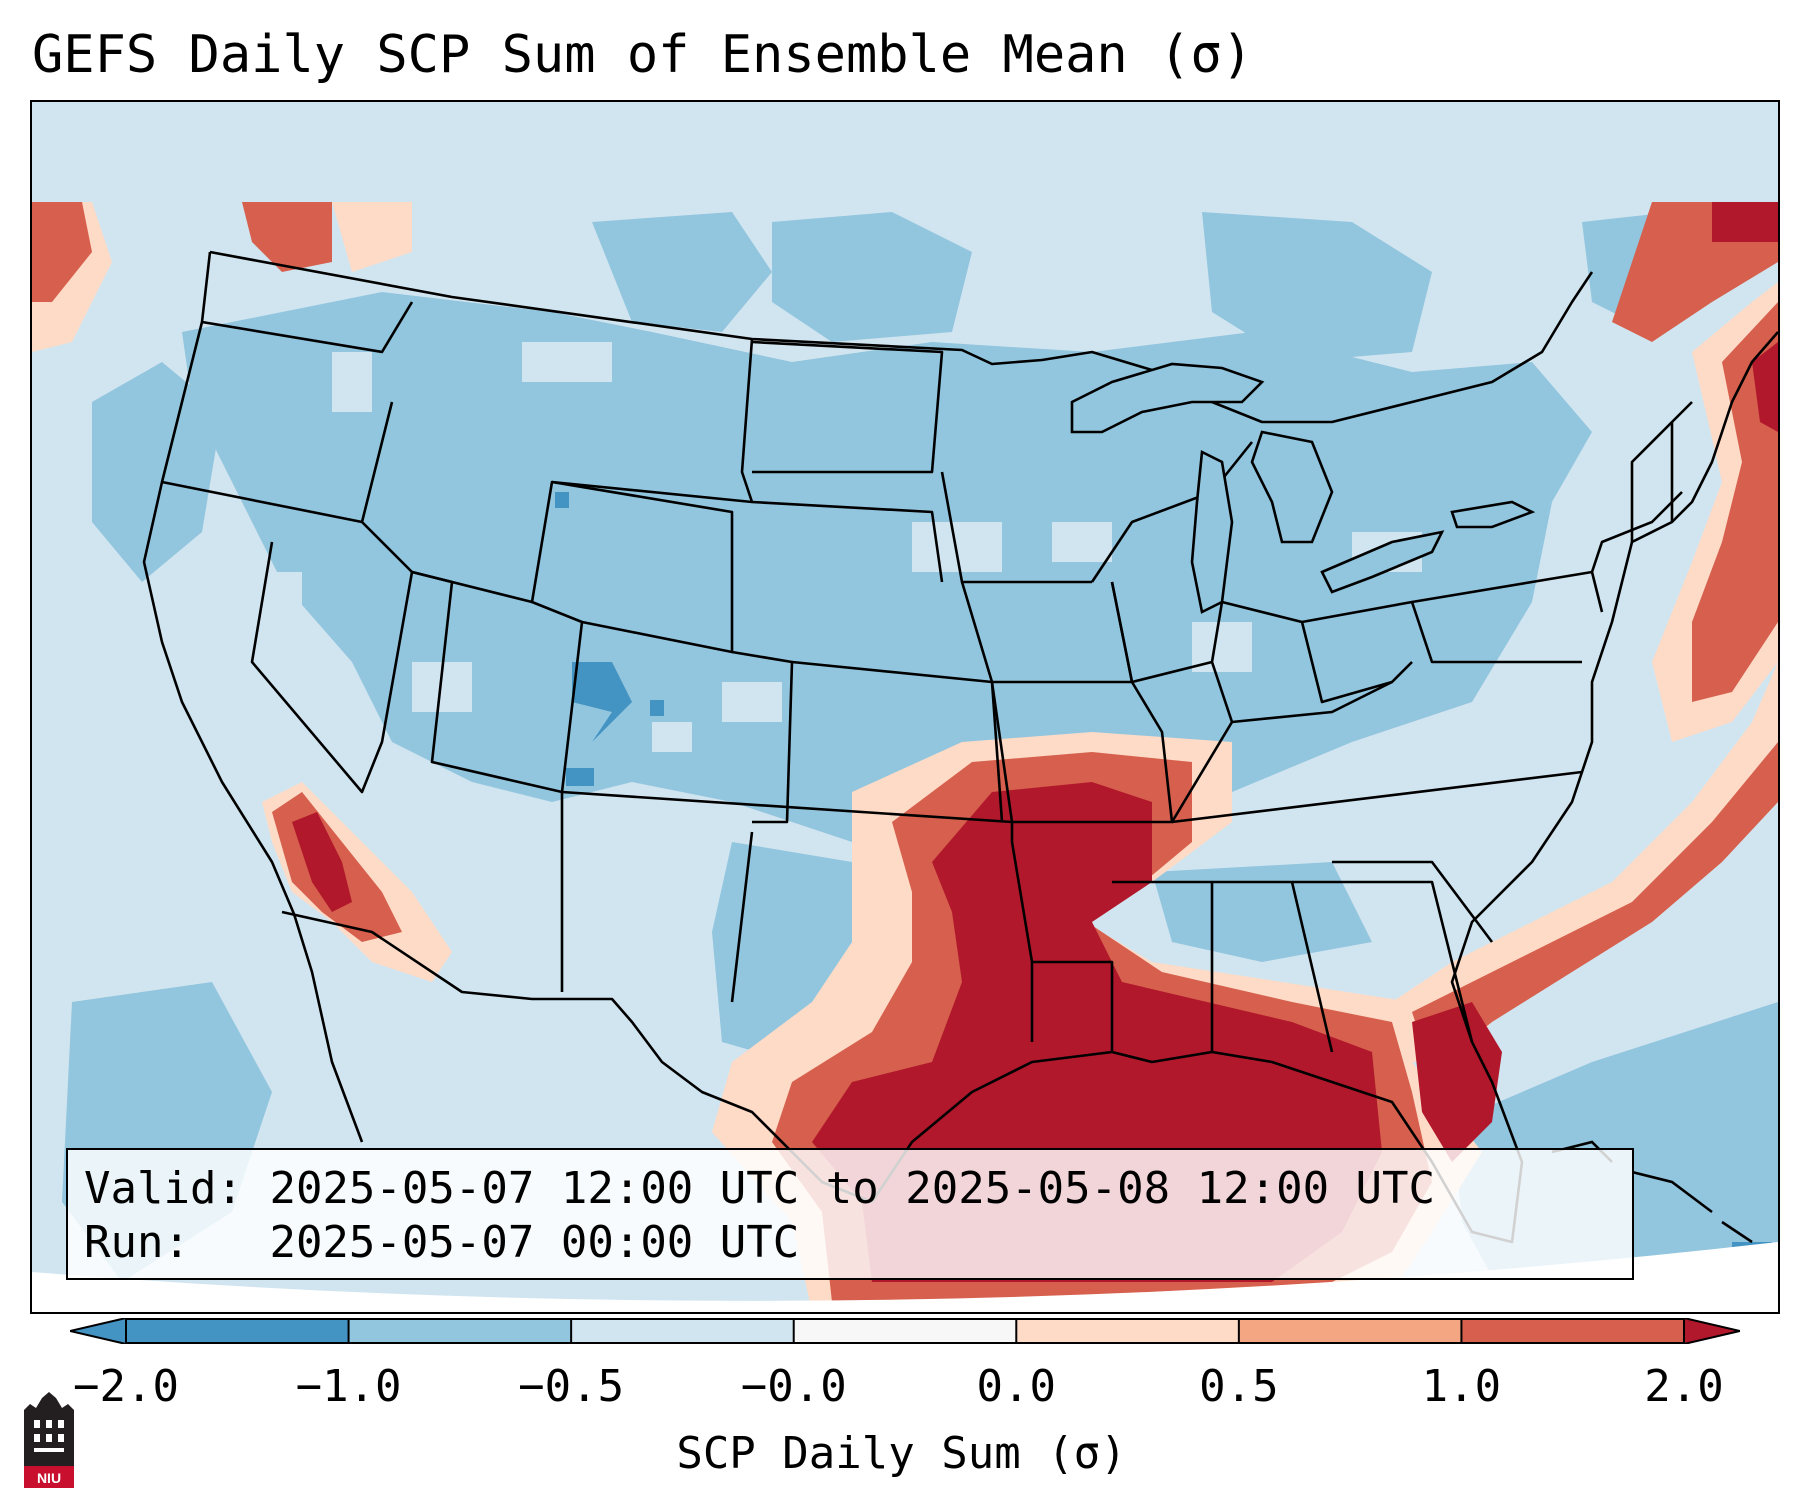  I want to click on west-coast, so click(253, 697).